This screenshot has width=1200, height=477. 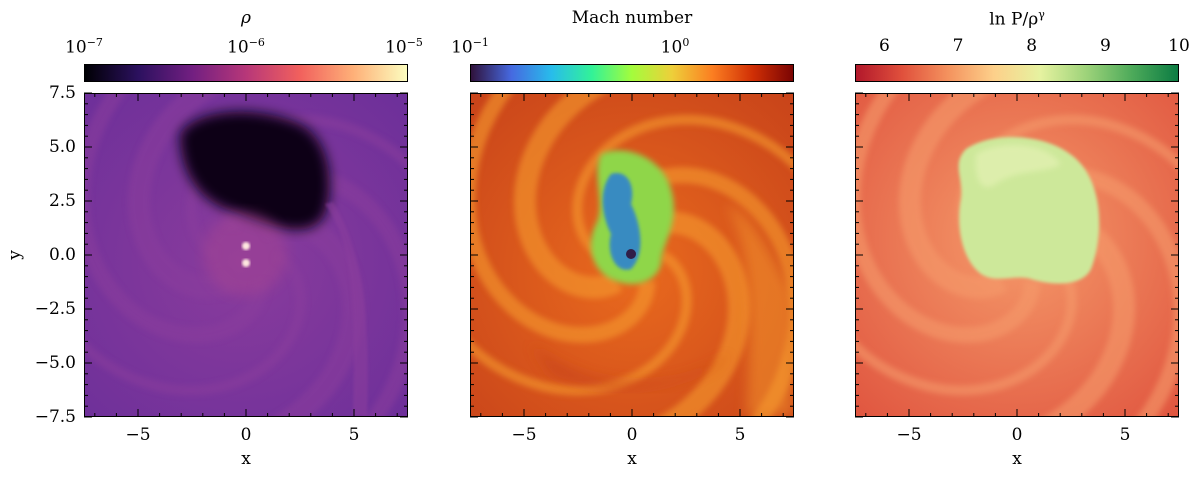 I want to click on mach-right-region, so click(x=759, y=310).